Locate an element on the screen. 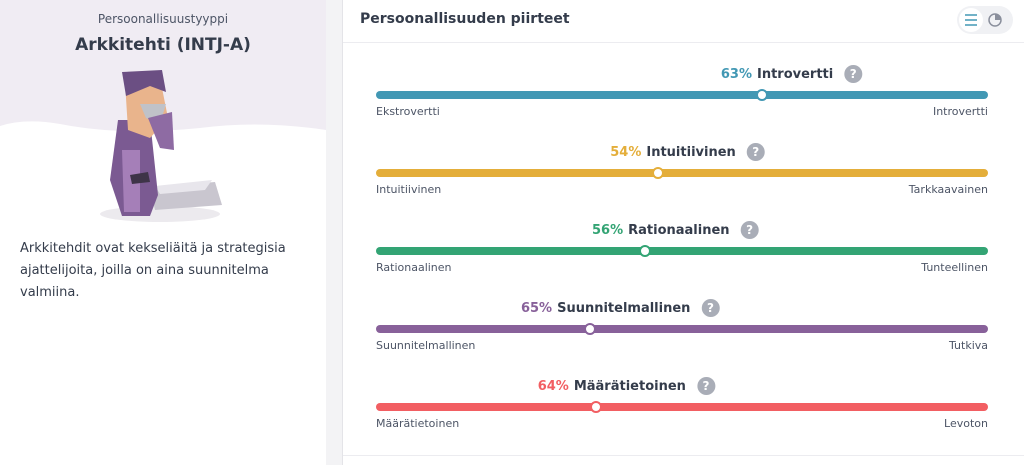 This screenshot has width=1024, height=465. right-pole: Introvertti is located at coordinates (960, 111).